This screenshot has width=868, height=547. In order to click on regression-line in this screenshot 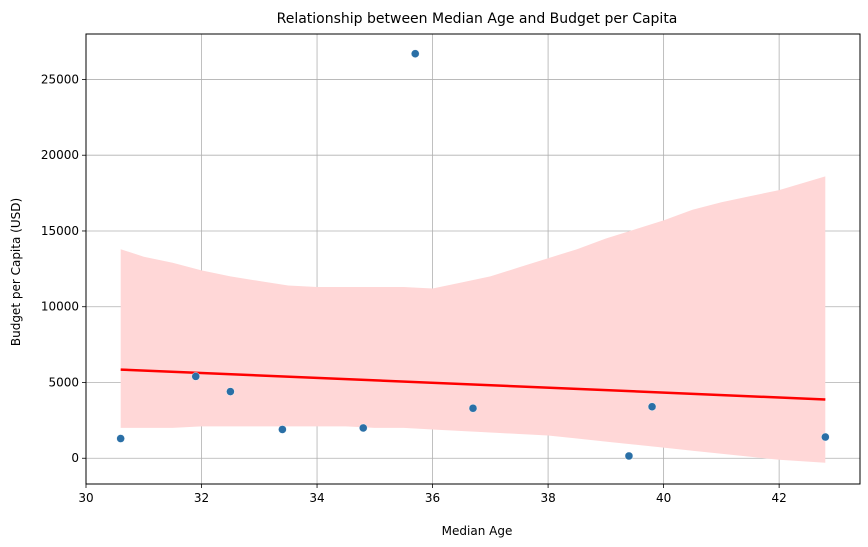, I will do `click(473, 384)`.